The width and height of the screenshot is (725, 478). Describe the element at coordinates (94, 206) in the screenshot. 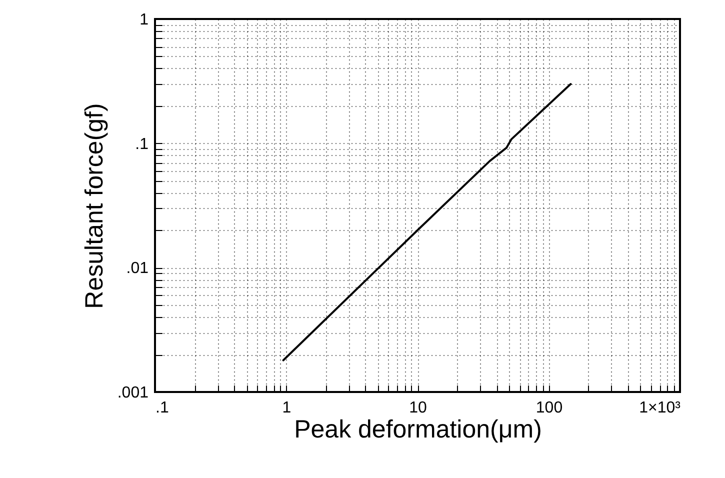

I see `y-axis-title: Resultant force(gf)` at that location.